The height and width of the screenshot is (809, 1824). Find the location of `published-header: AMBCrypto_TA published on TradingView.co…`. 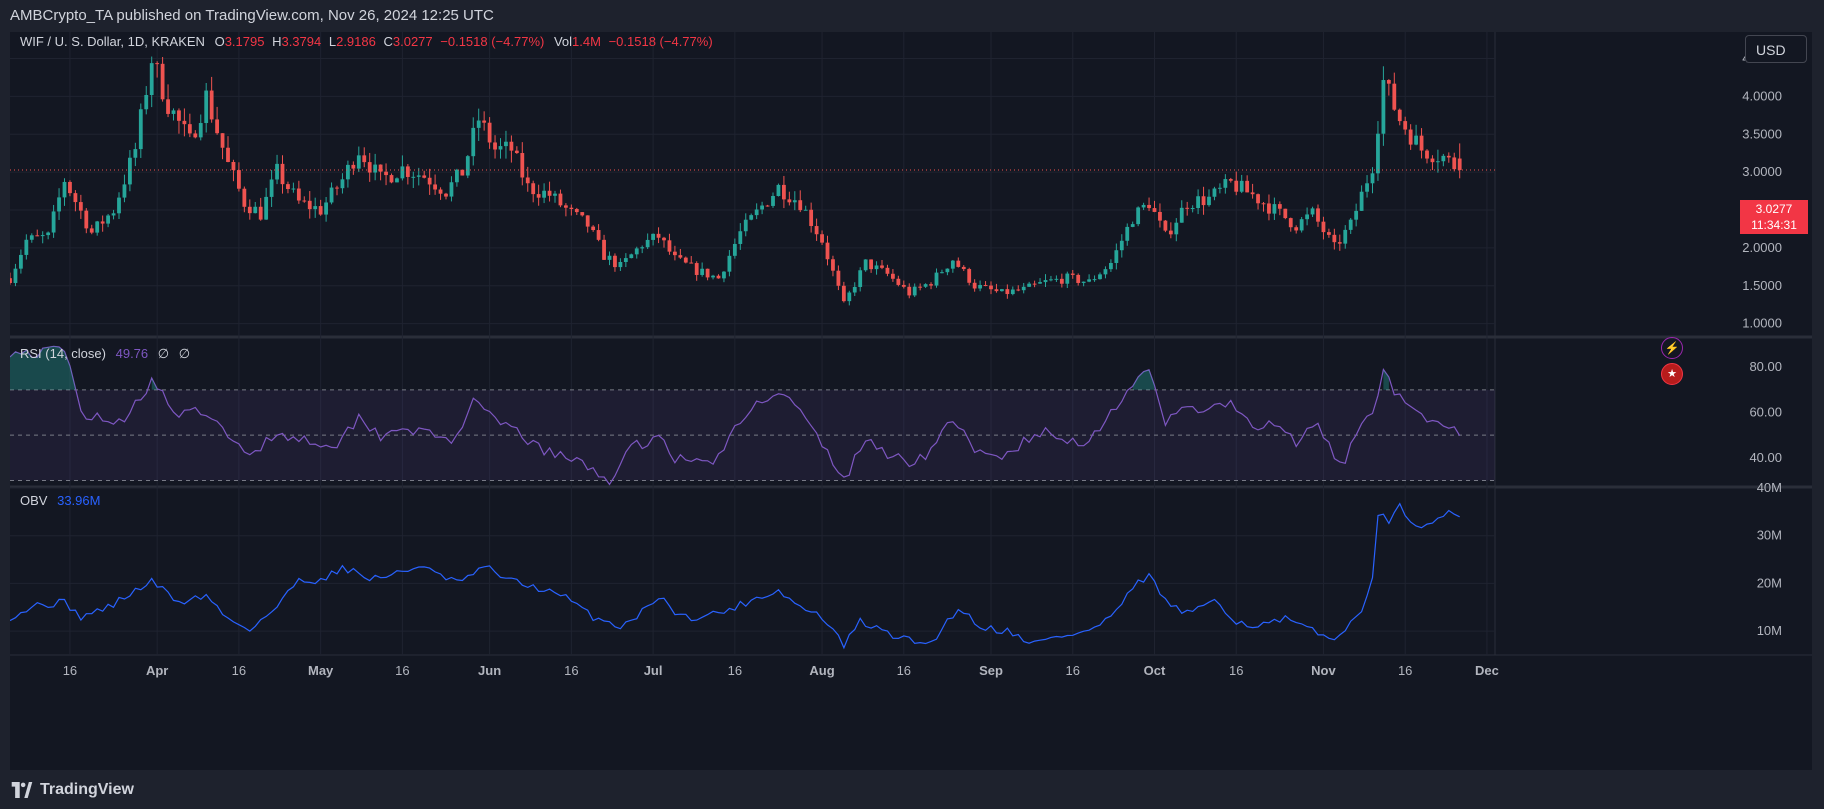

published-header: AMBCrypto_TA published on TradingView.co… is located at coordinates (252, 15).